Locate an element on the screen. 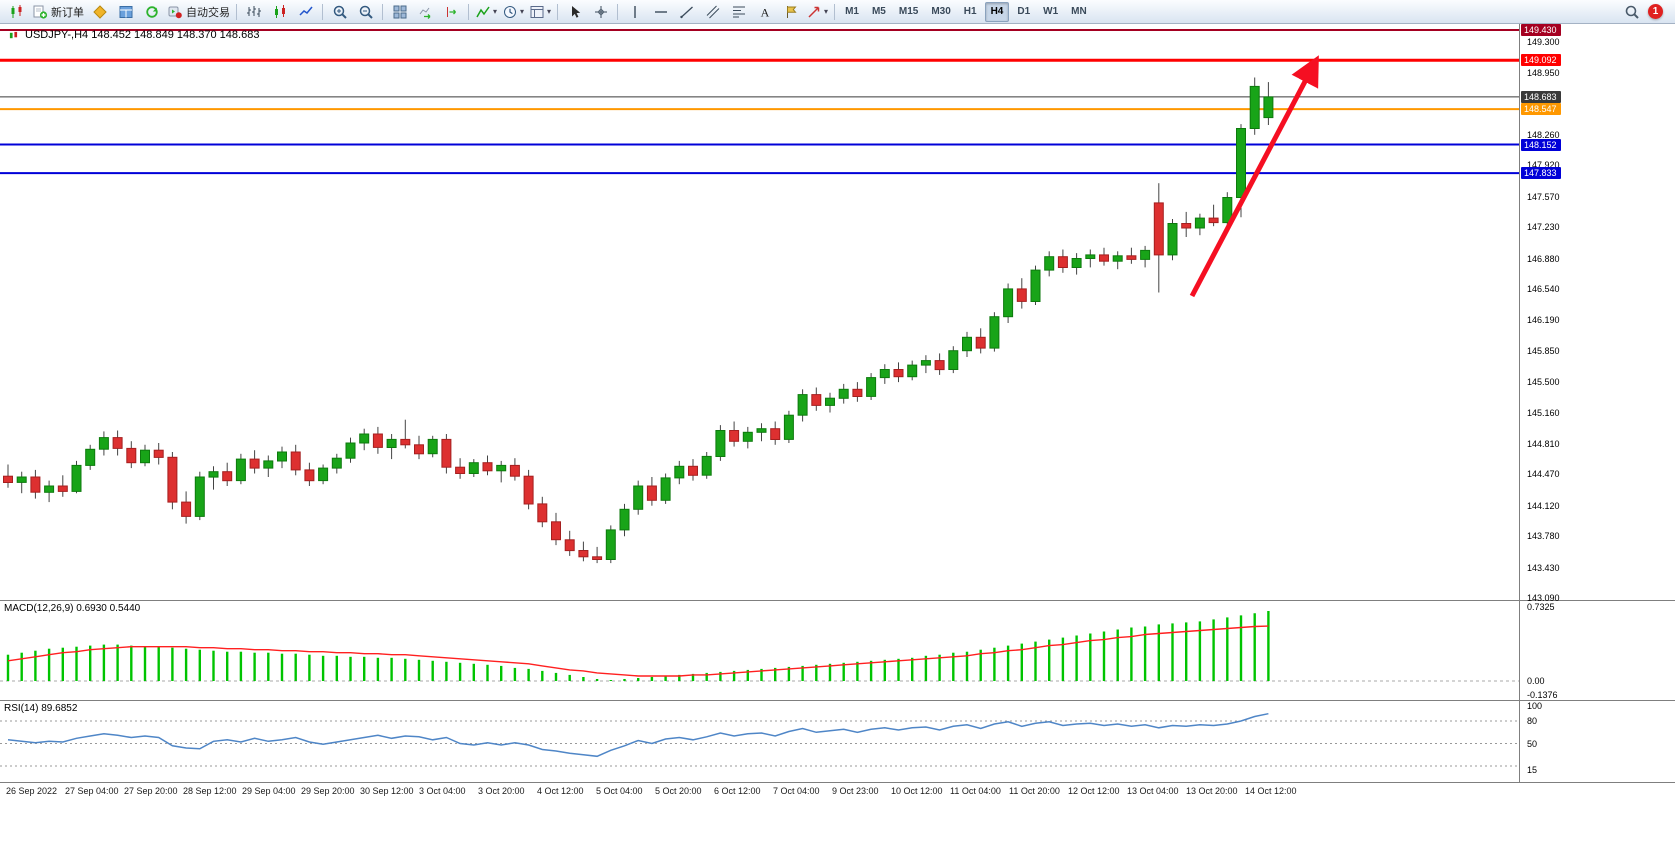 The image size is (1675, 856). cursor-button is located at coordinates (574, 12).